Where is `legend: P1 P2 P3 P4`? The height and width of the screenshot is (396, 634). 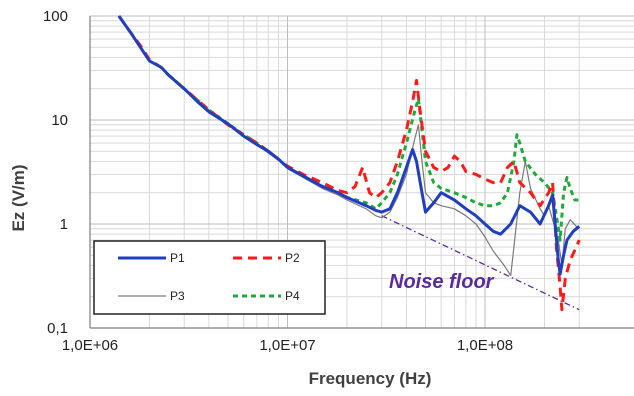
legend: P1 P2 P3 P4 is located at coordinates (209, 277).